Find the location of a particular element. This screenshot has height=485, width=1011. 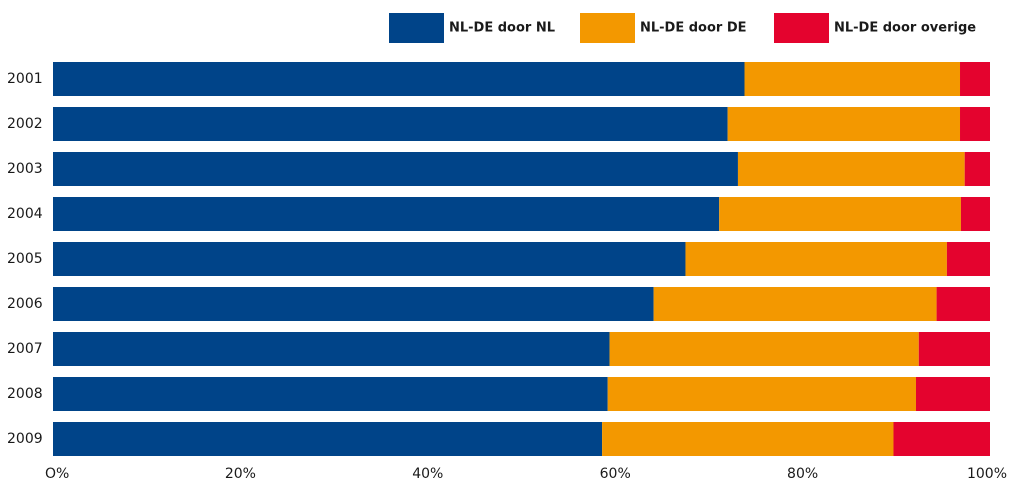

x-tick-label: 100% is located at coordinates (987, 474).